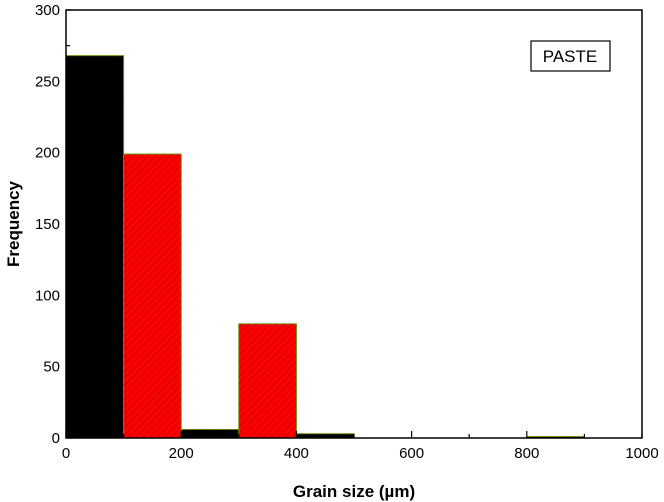 Image resolution: width=664 pixels, height=502 pixels. I want to click on x-tick-label: 600, so click(411, 453).